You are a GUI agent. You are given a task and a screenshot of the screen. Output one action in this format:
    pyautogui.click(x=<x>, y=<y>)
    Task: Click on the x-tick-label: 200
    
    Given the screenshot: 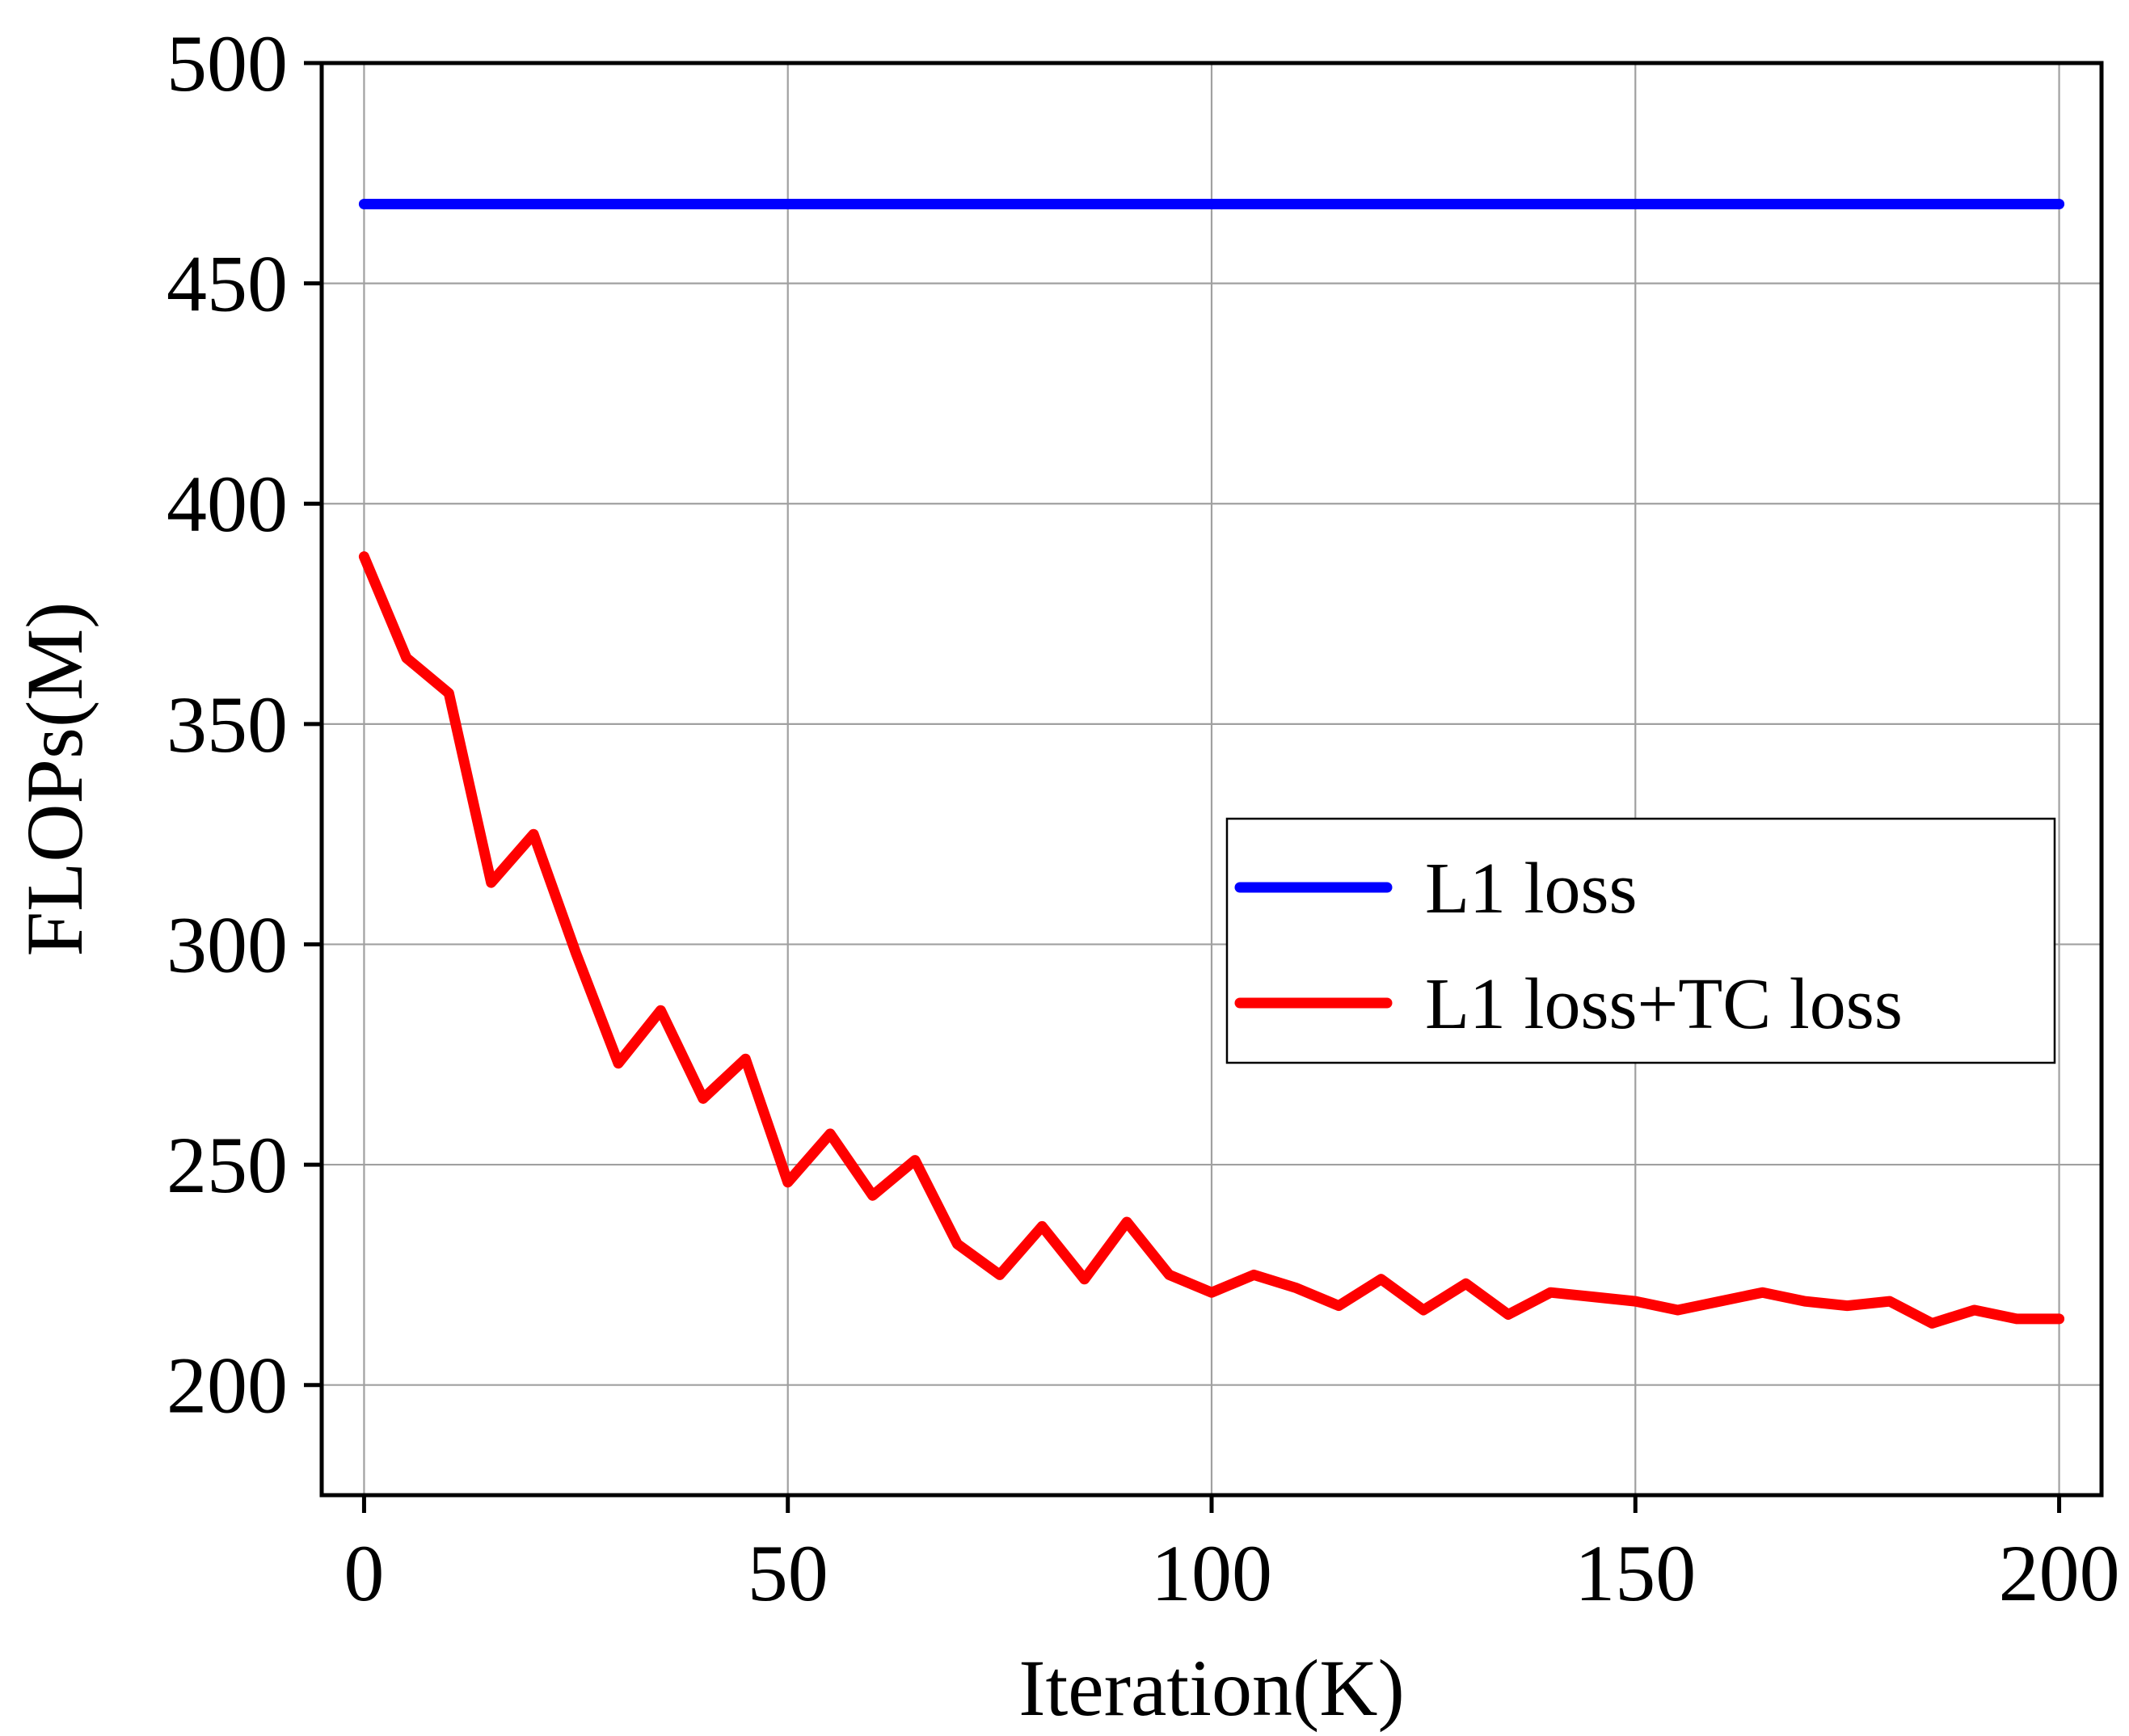 What is the action you would take?
    pyautogui.click(x=2059, y=1573)
    